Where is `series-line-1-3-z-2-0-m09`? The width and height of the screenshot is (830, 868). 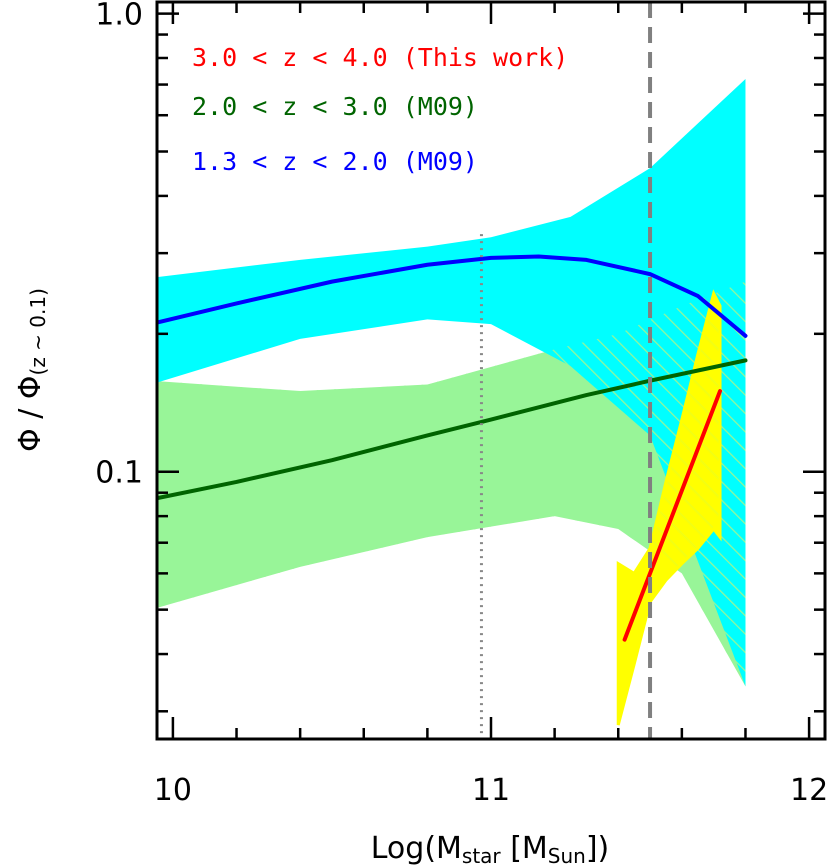 series-line-1-3-z-2-0-m09 is located at coordinates (452, 296).